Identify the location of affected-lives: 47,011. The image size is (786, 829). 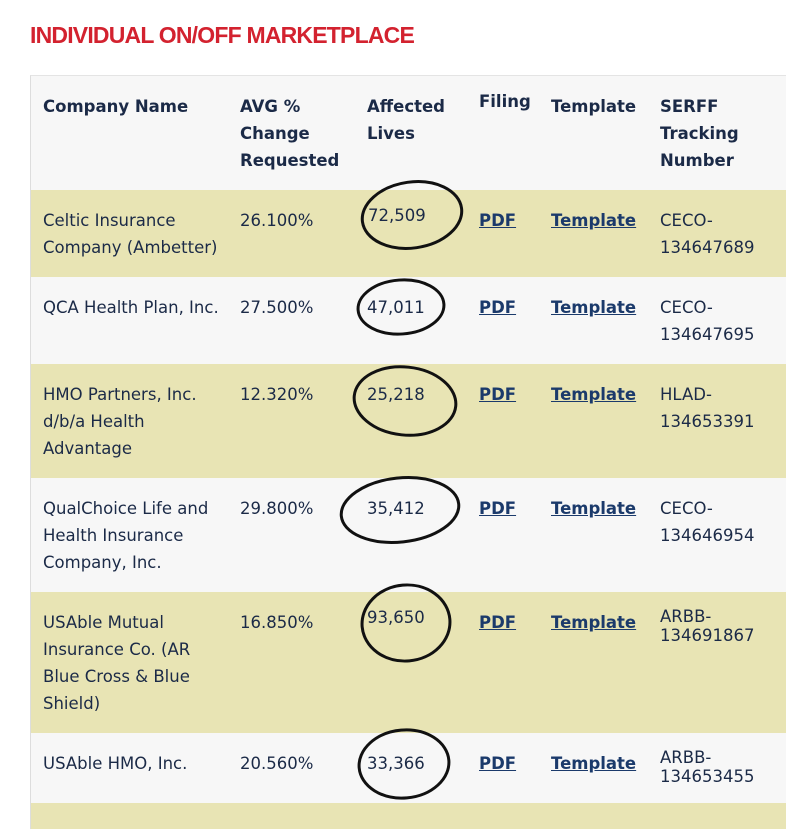
(396, 307).